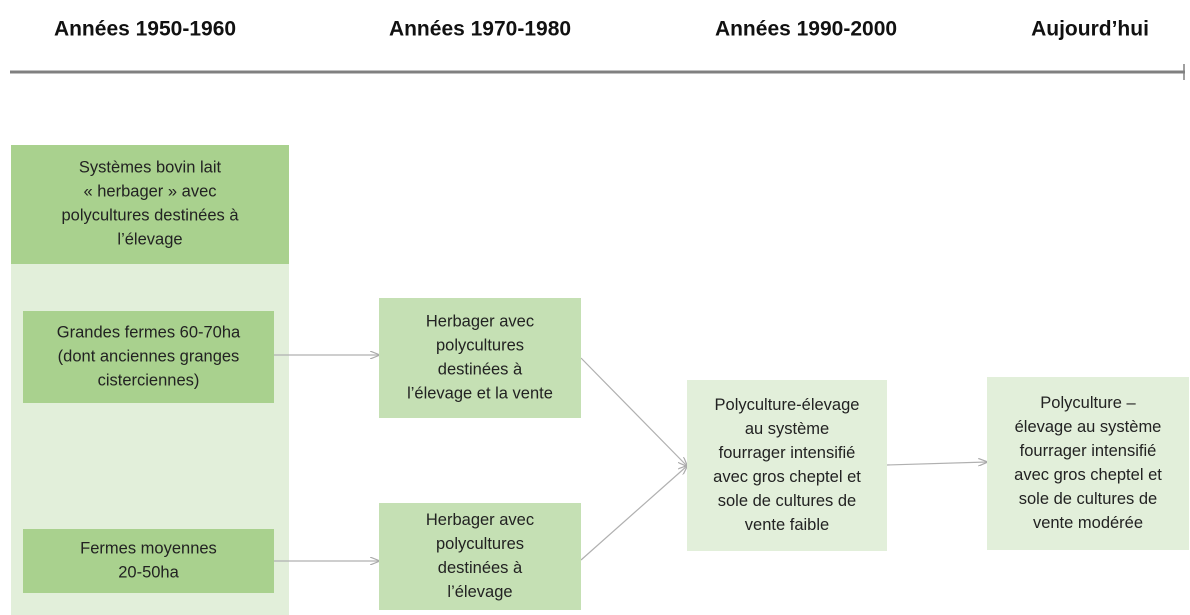 The image size is (1190, 615). I want to click on box-text: Systèmes bovin lait, so click(150, 167).